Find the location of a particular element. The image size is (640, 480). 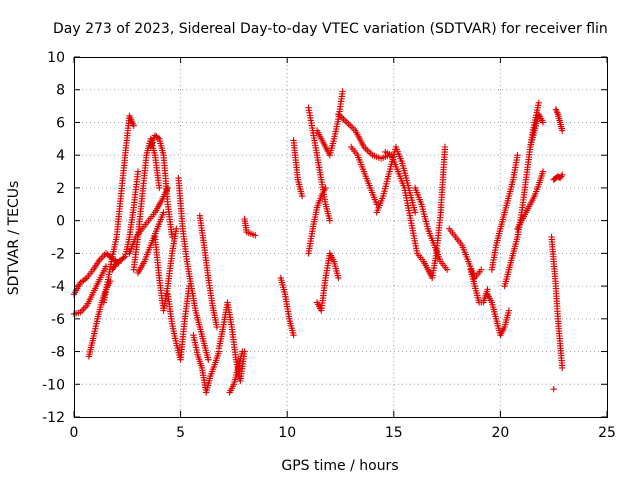

series-arc-al is located at coordinates (559, 120).